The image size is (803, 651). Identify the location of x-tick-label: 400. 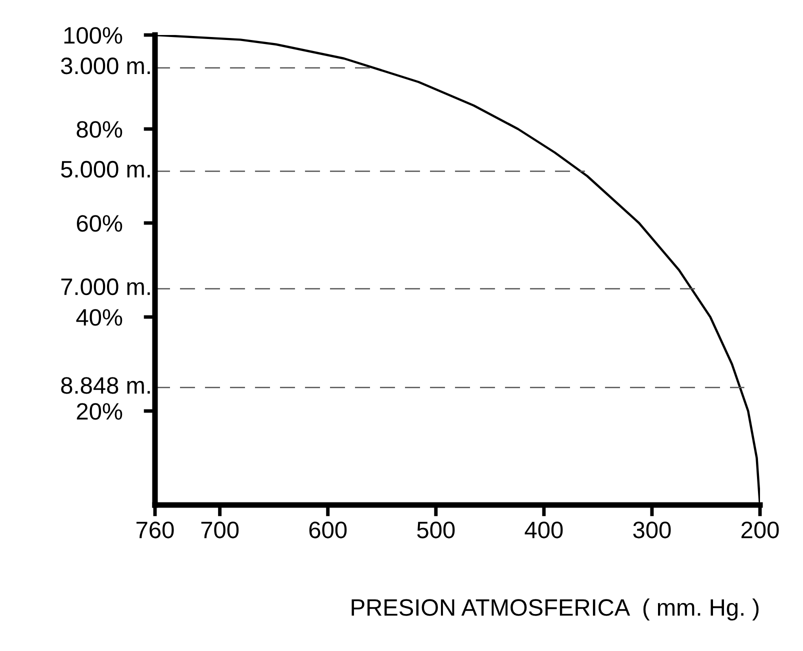
(543, 530).